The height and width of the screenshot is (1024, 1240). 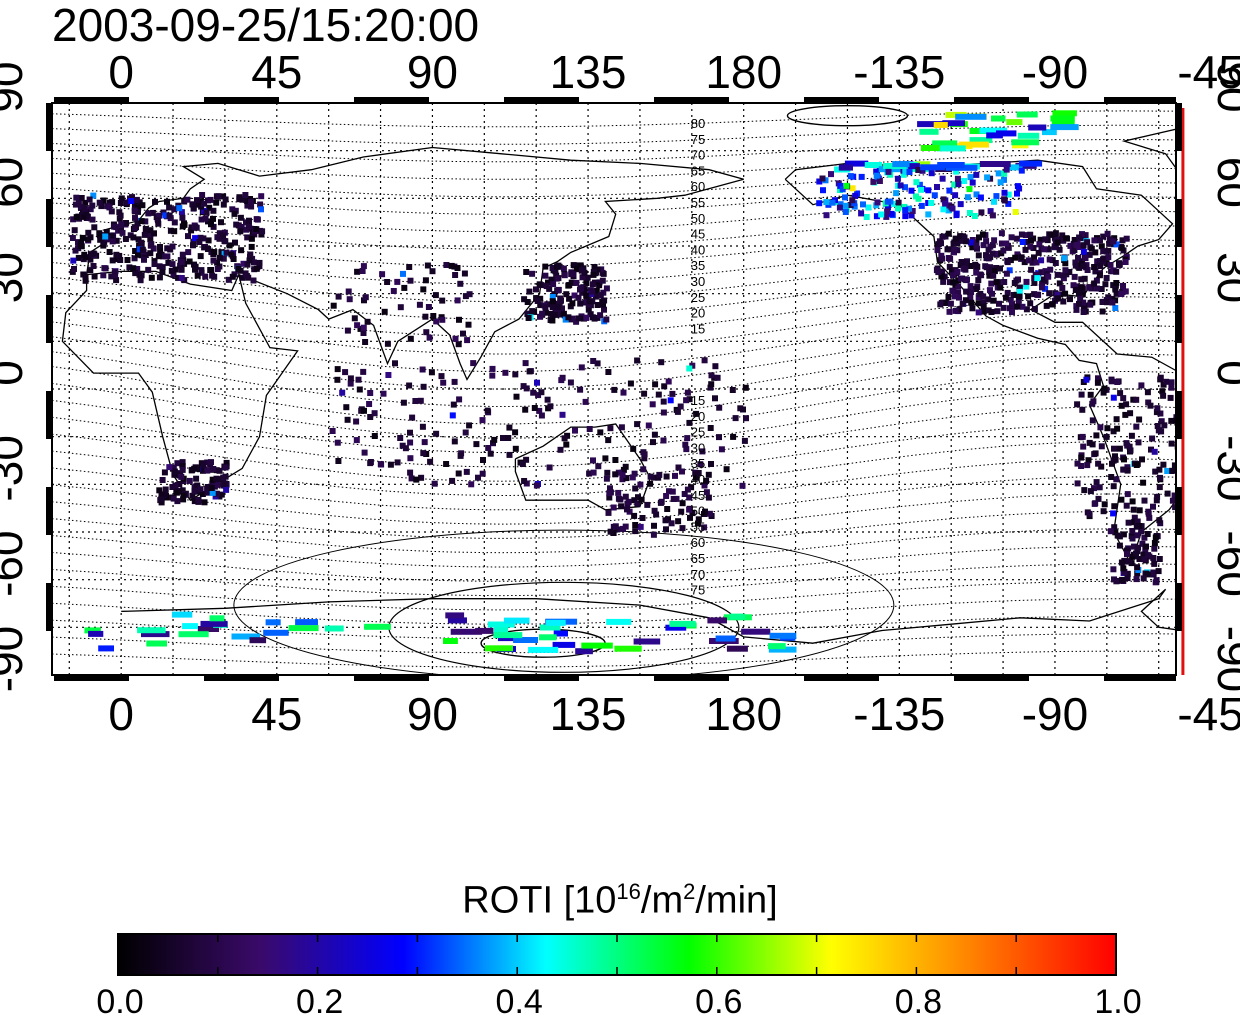 I want to click on lat-tick-right: -90, so click(x=1224, y=659).